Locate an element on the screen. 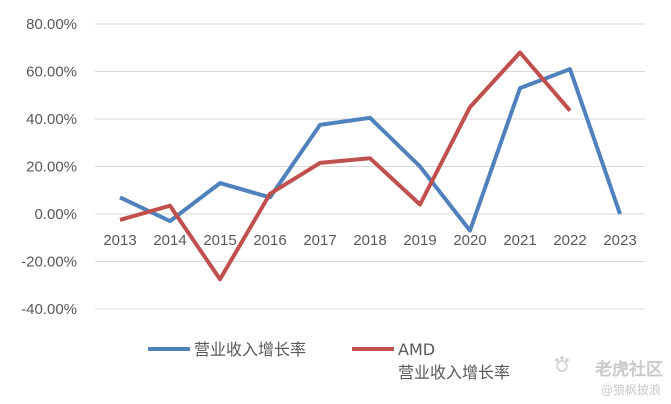 Image resolution: width=671 pixels, height=404 pixels. y-tick-label: 60.00% is located at coordinates (51, 72).